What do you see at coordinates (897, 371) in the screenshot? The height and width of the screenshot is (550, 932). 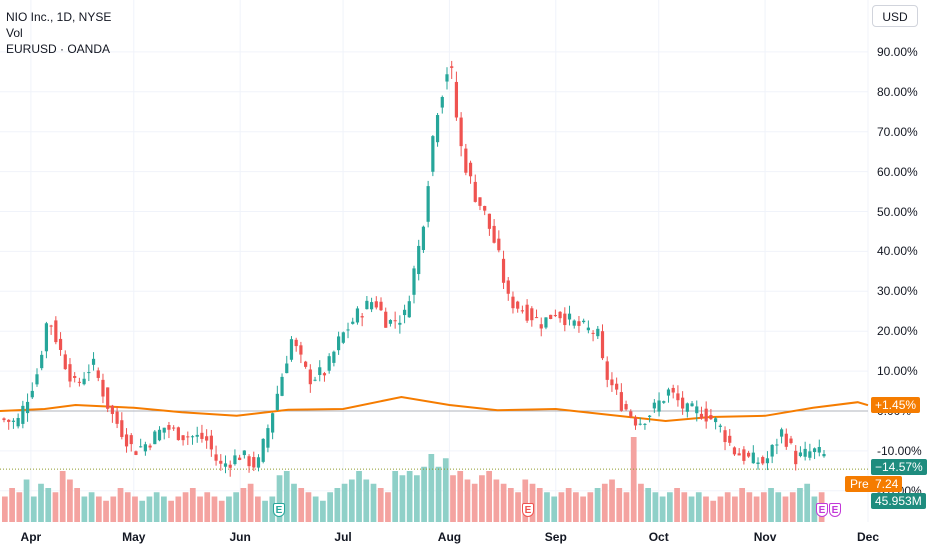 I see `y-tick-label: 10.00%` at bounding box center [897, 371].